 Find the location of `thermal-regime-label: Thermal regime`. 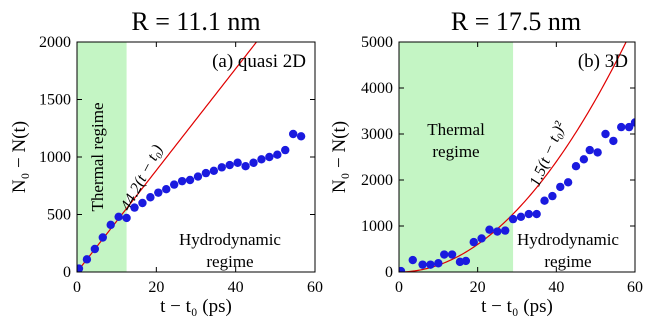

thermal-regime-label: Thermal regime is located at coordinates (97, 156).